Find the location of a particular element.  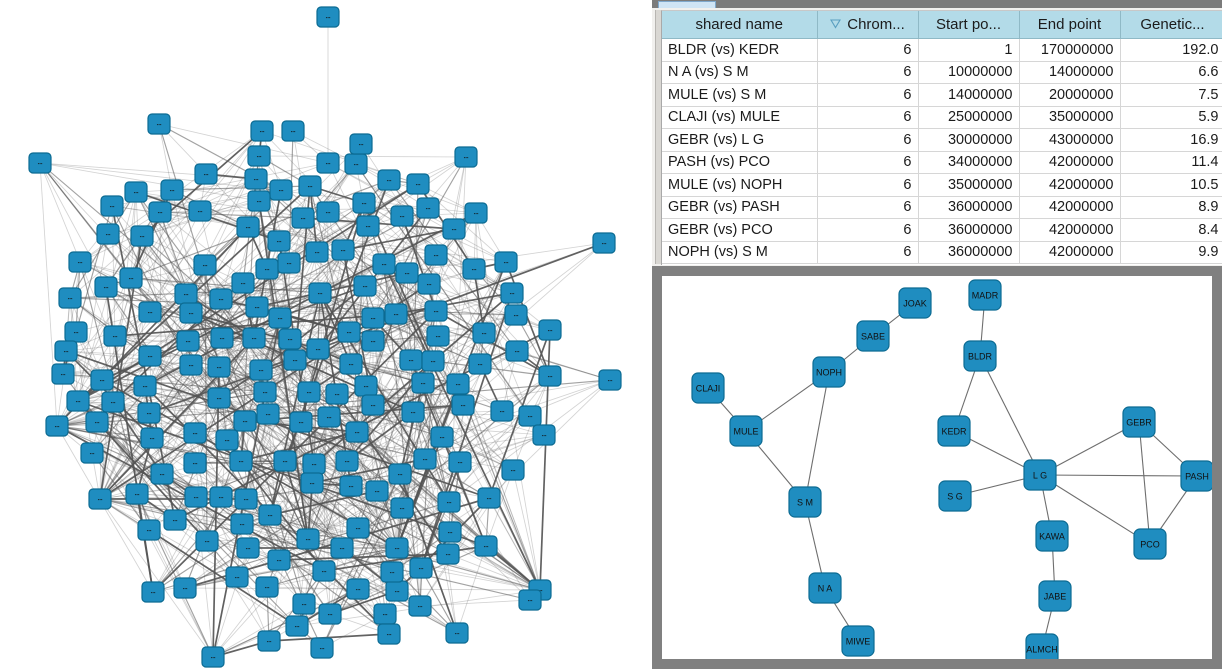

cell-end_point: 43000000 is located at coordinates (1070, 140).